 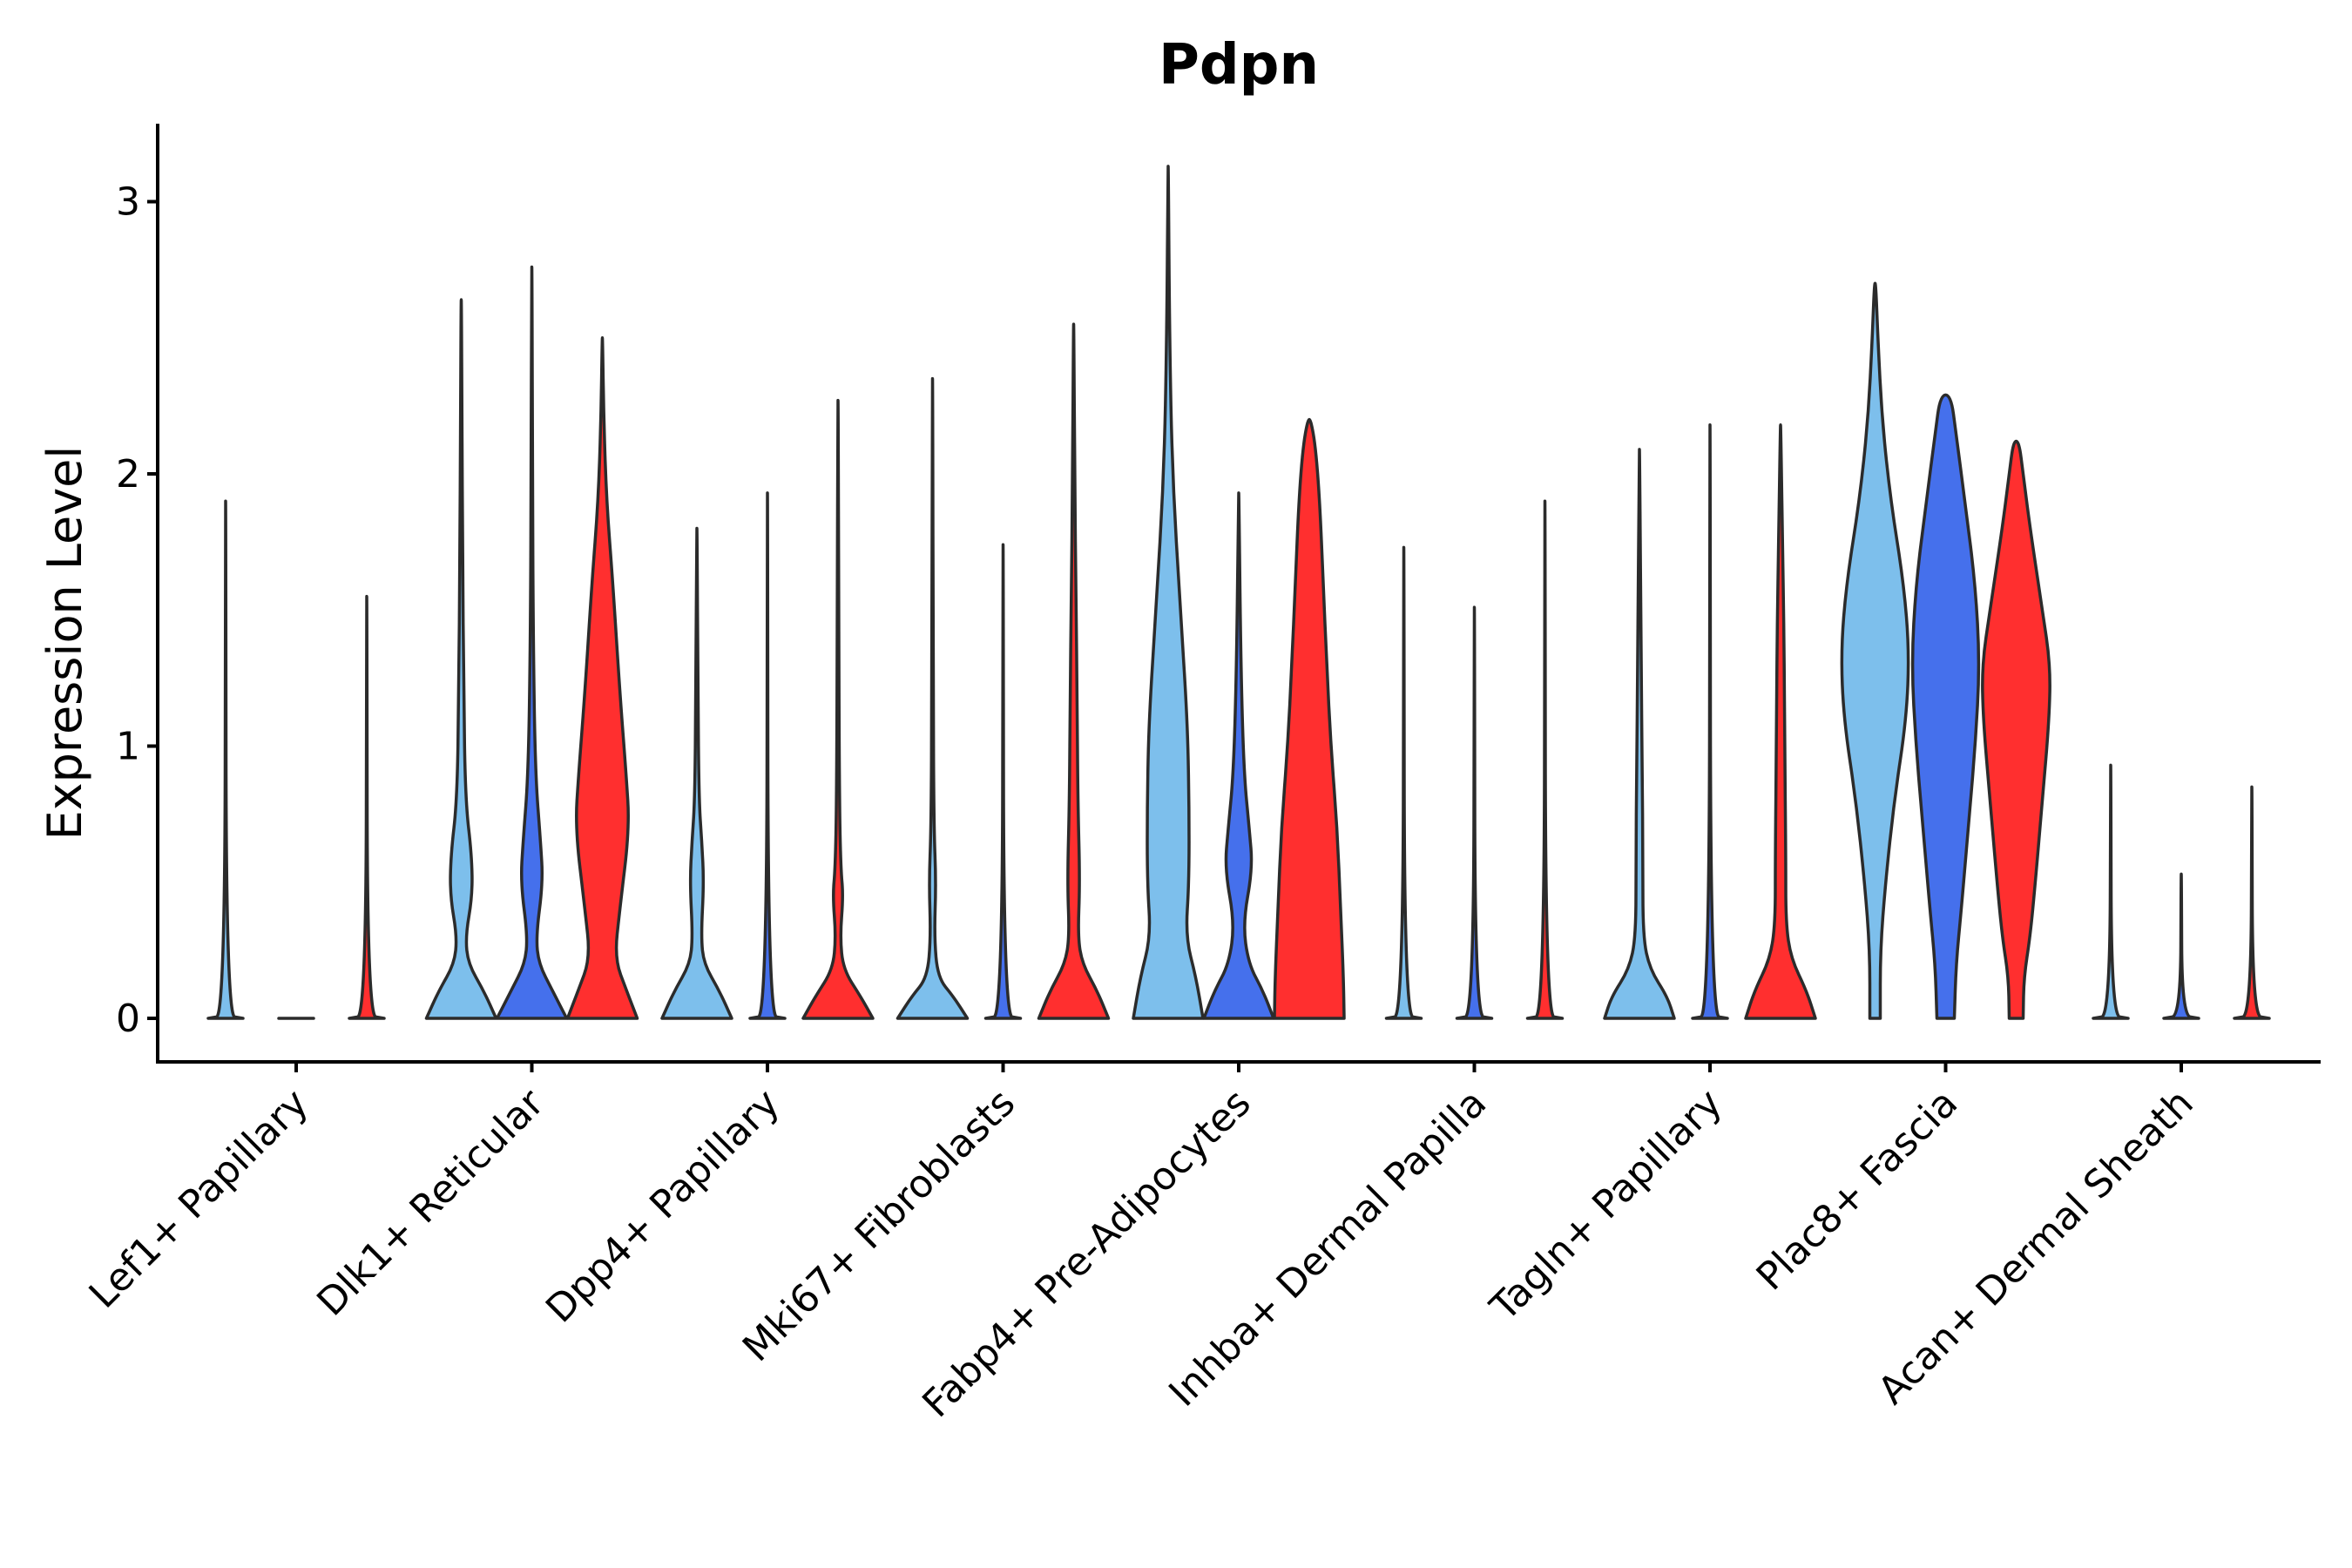 What do you see at coordinates (199, 1199) in the screenshot?
I see `x-tick-label-lef1-papillary: Lef1+ Papillary` at bounding box center [199, 1199].